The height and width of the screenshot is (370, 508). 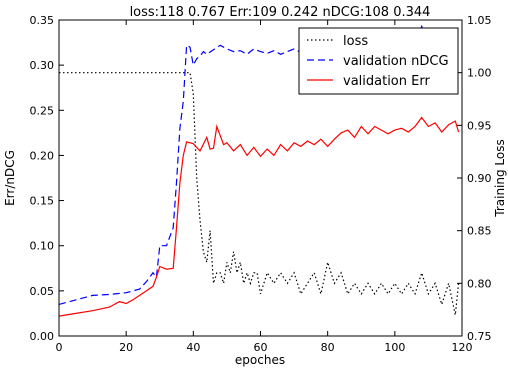 I want to click on right-y-axis-ticks: 0.75 0.80 0.85 0.90 0.95 1.00 1.05, so click(x=474, y=178).